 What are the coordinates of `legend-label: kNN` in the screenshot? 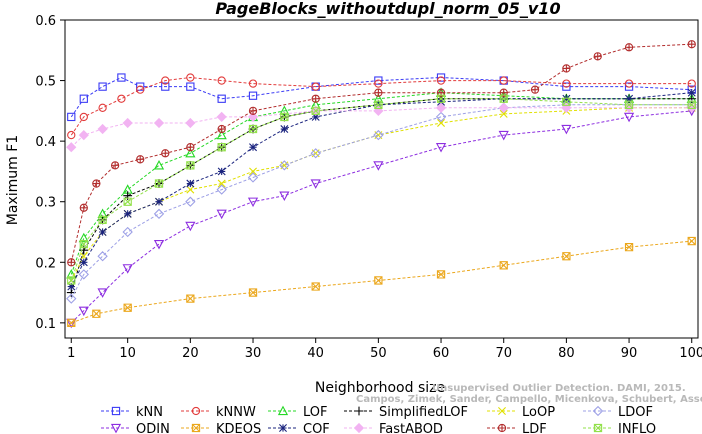 It's located at (149, 412).